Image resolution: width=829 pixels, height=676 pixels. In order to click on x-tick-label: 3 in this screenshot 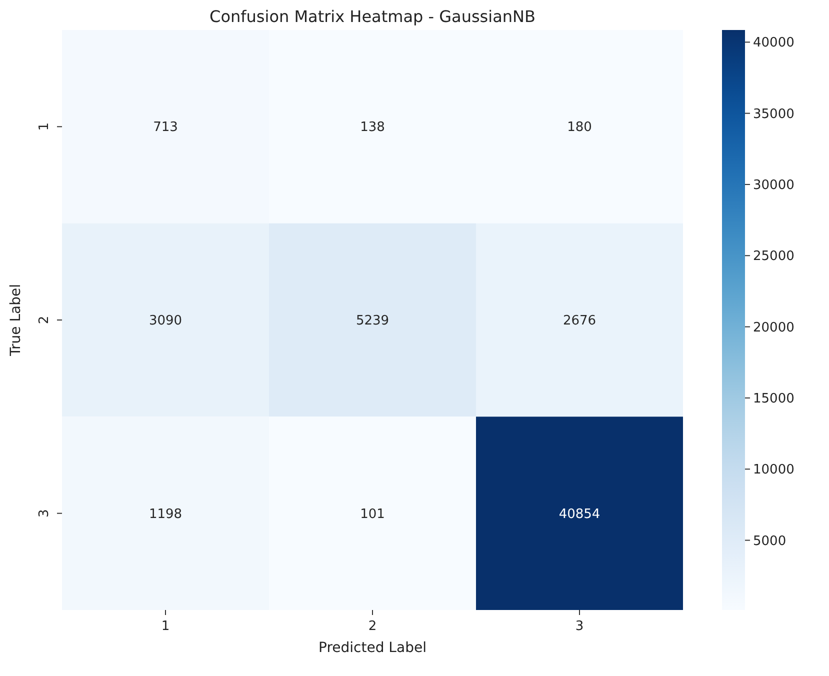, I will do `click(579, 626)`.